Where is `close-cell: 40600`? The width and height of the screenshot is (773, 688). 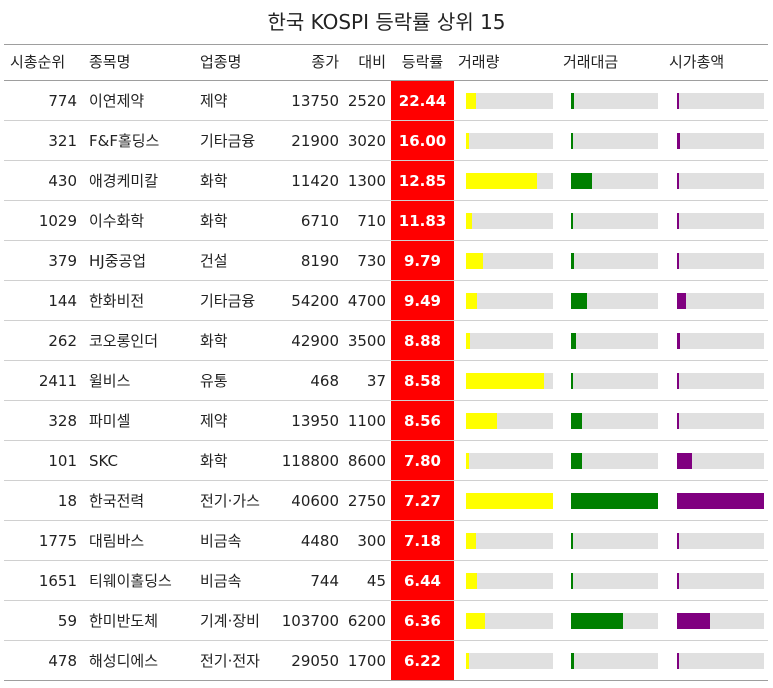
close-cell: 40600 is located at coordinates (315, 501).